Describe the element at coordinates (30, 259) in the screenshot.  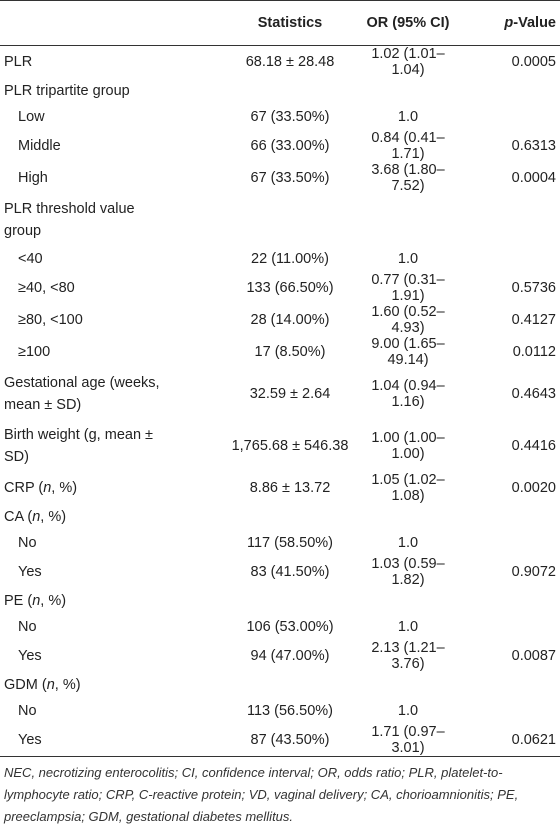
I see `label-text: <40` at that location.